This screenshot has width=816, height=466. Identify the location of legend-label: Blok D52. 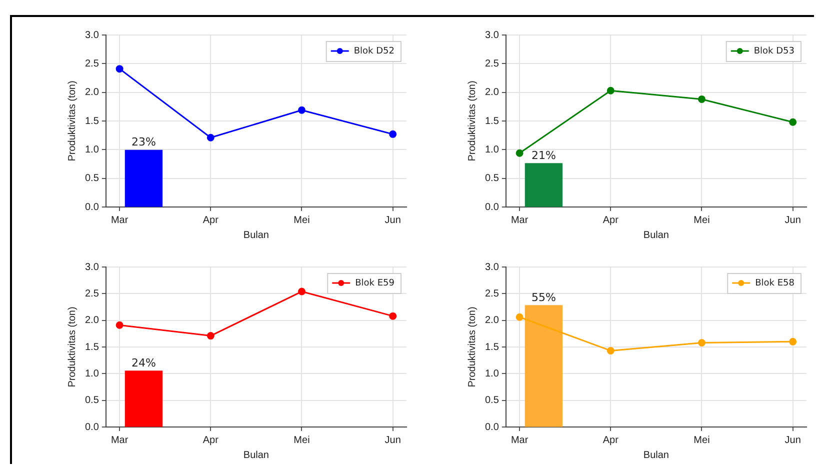
(374, 51).